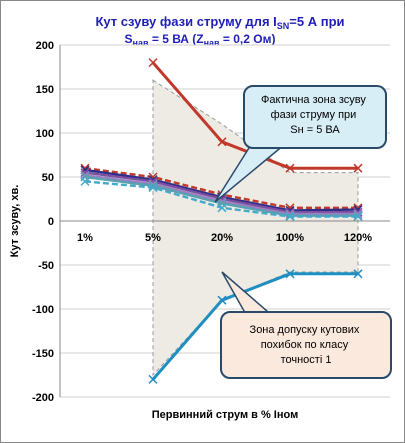  I want to click on y-tick-labels: -200 -150 -100 -50 0 50 100 150 200, so click(43, 222).